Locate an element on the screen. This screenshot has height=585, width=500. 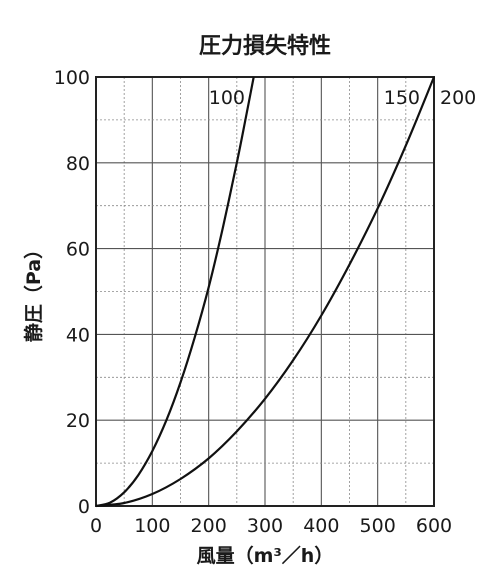
x-tick-label: 500 is located at coordinates (378, 526).